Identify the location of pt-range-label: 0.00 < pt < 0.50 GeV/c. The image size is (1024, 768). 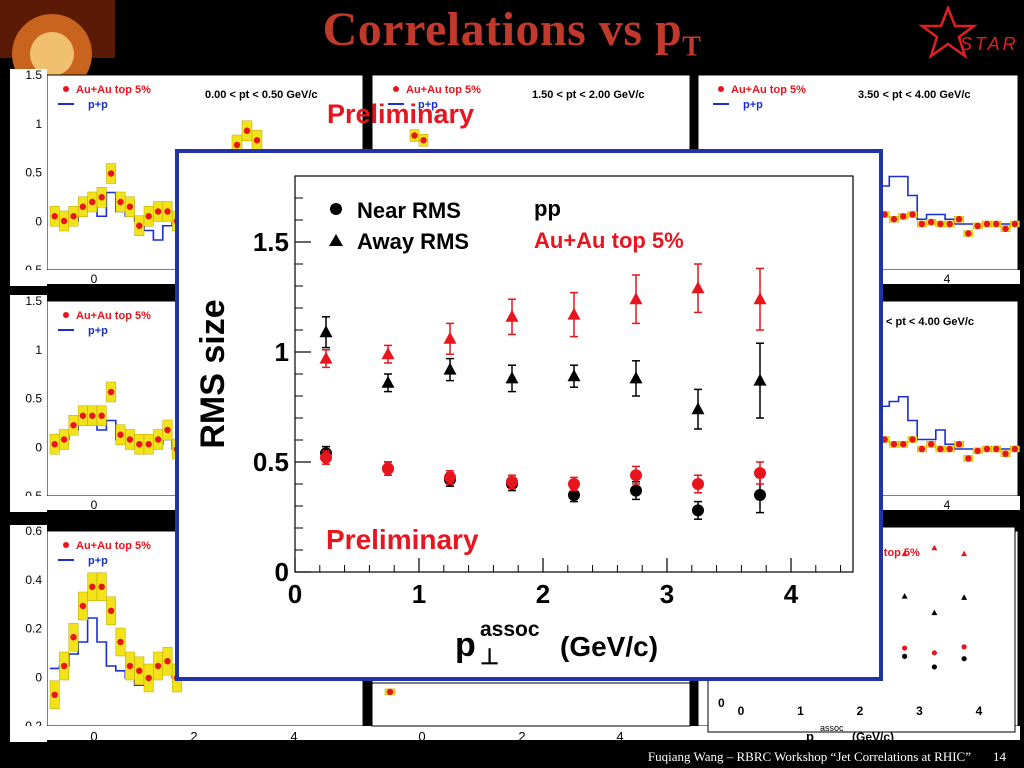
(261, 95).